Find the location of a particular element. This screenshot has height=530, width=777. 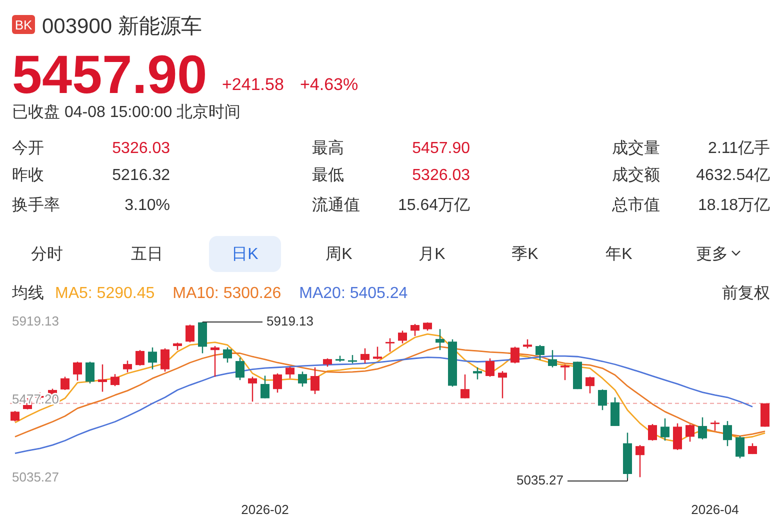

text: 流通值 is located at coordinates (336, 205).